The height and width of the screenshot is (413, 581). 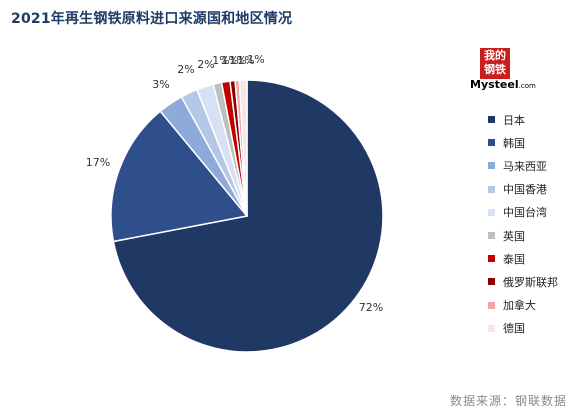 I want to click on logo-wordmark: Mysteel.com, so click(x=503, y=84).